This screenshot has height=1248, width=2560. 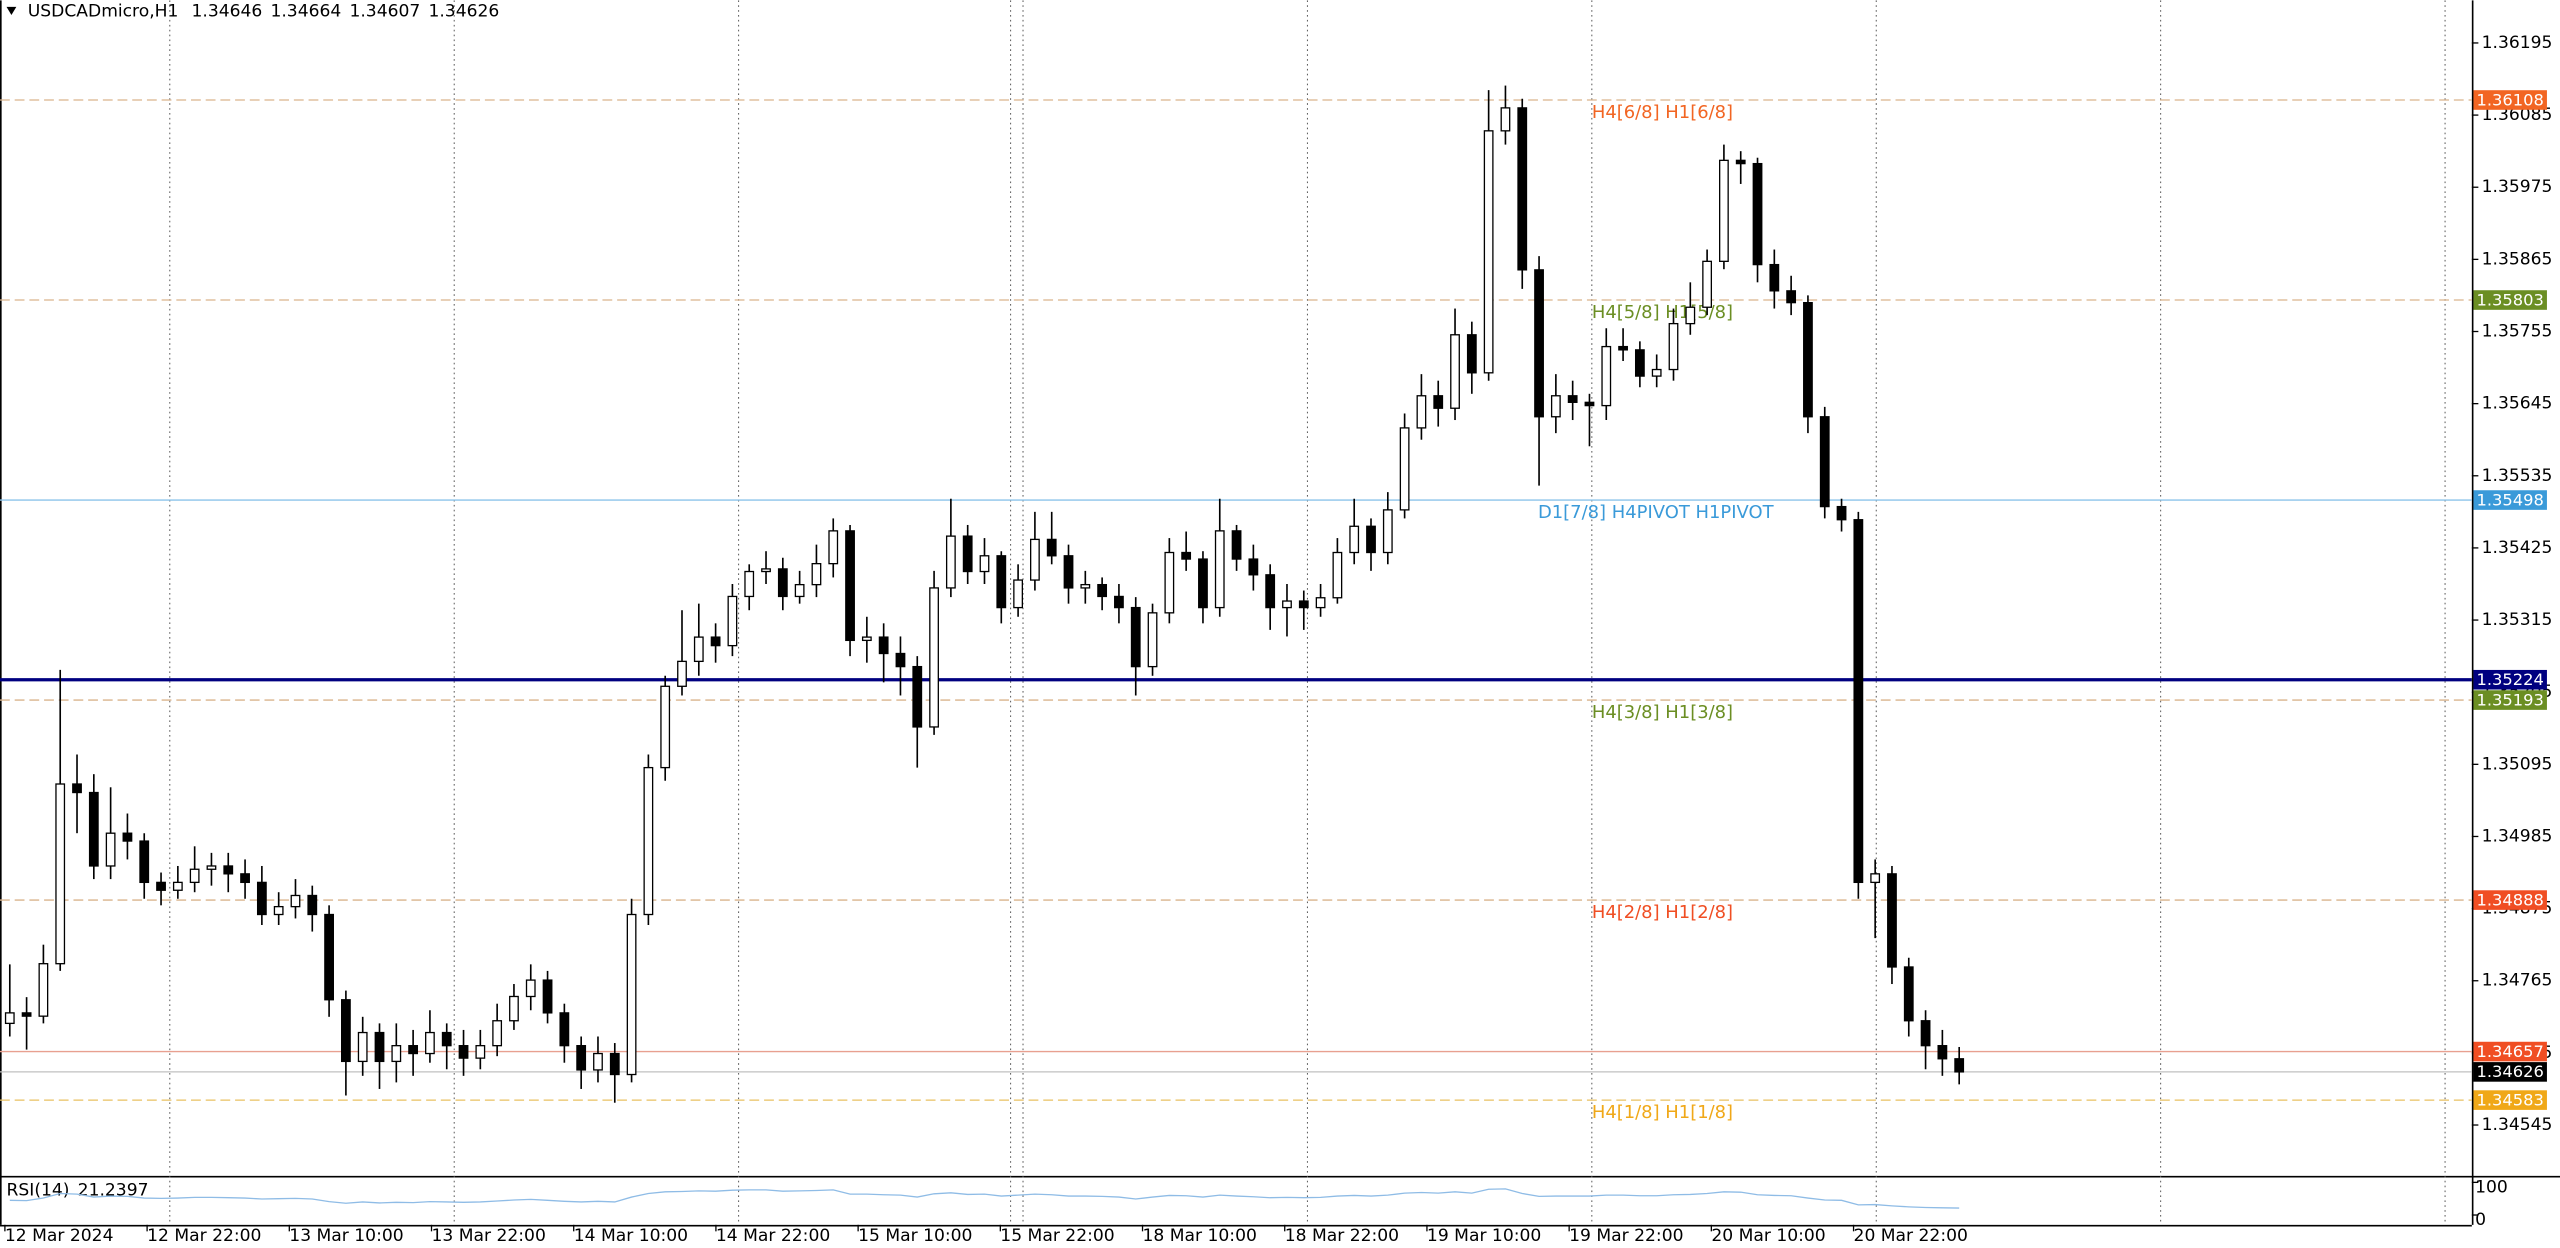 What do you see at coordinates (2517, 115) in the screenshot?
I see `y-tick-label: 1.36085` at bounding box center [2517, 115].